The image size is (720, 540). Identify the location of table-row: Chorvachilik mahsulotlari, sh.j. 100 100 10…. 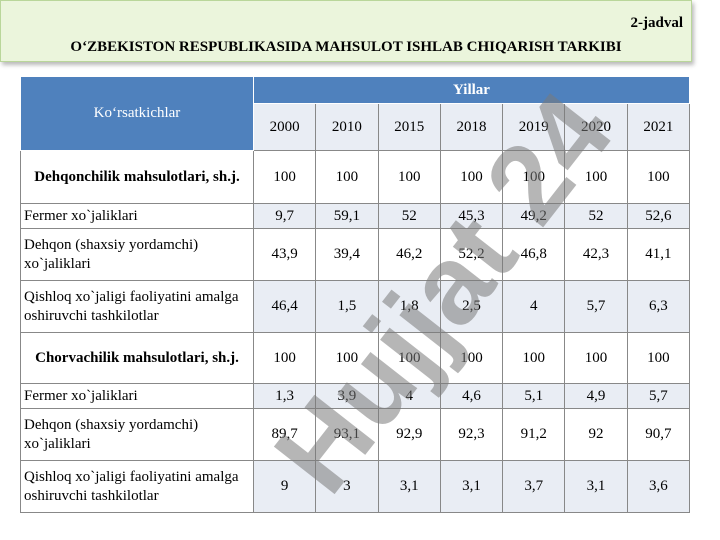
(355, 358).